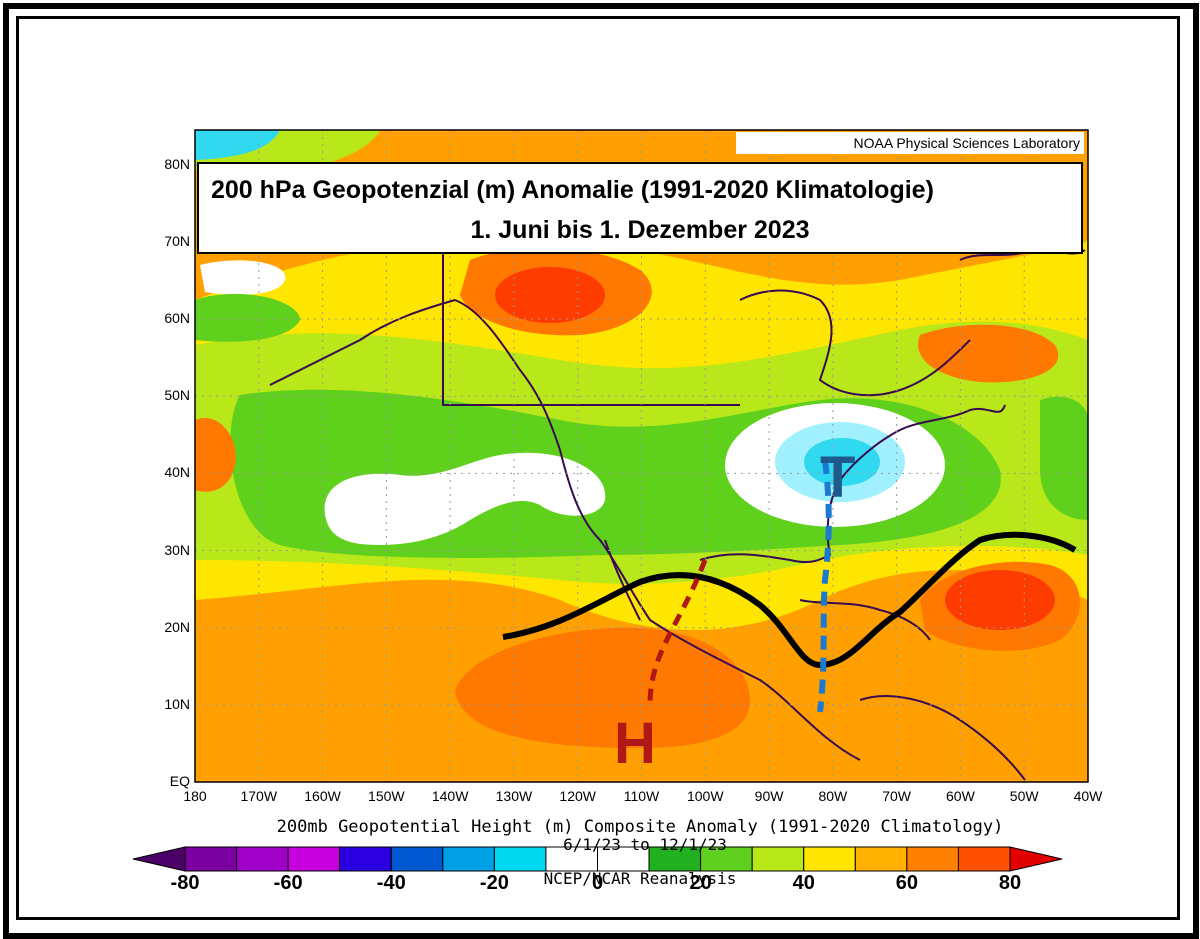 The image size is (1200, 939). What do you see at coordinates (177, 240) in the screenshot?
I see `latitude-label: 70N` at bounding box center [177, 240].